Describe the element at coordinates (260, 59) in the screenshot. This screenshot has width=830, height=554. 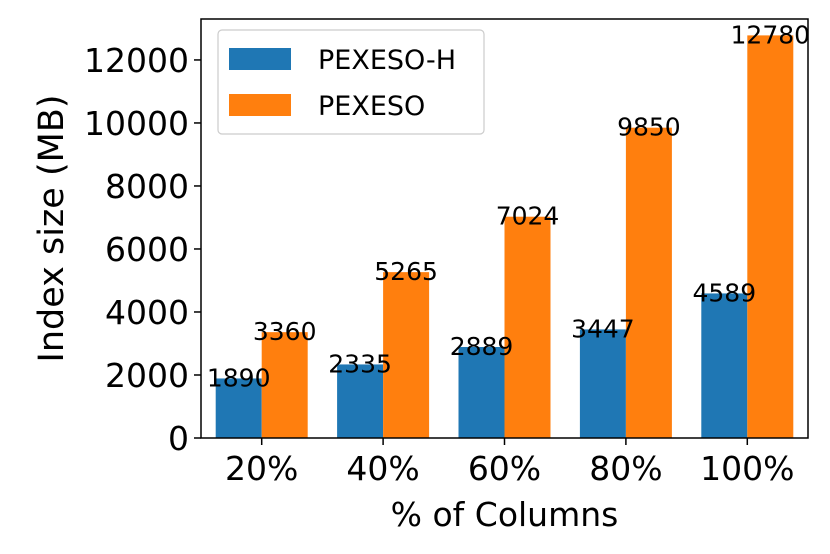
I see `legend-swatch-pexeso-h` at that location.